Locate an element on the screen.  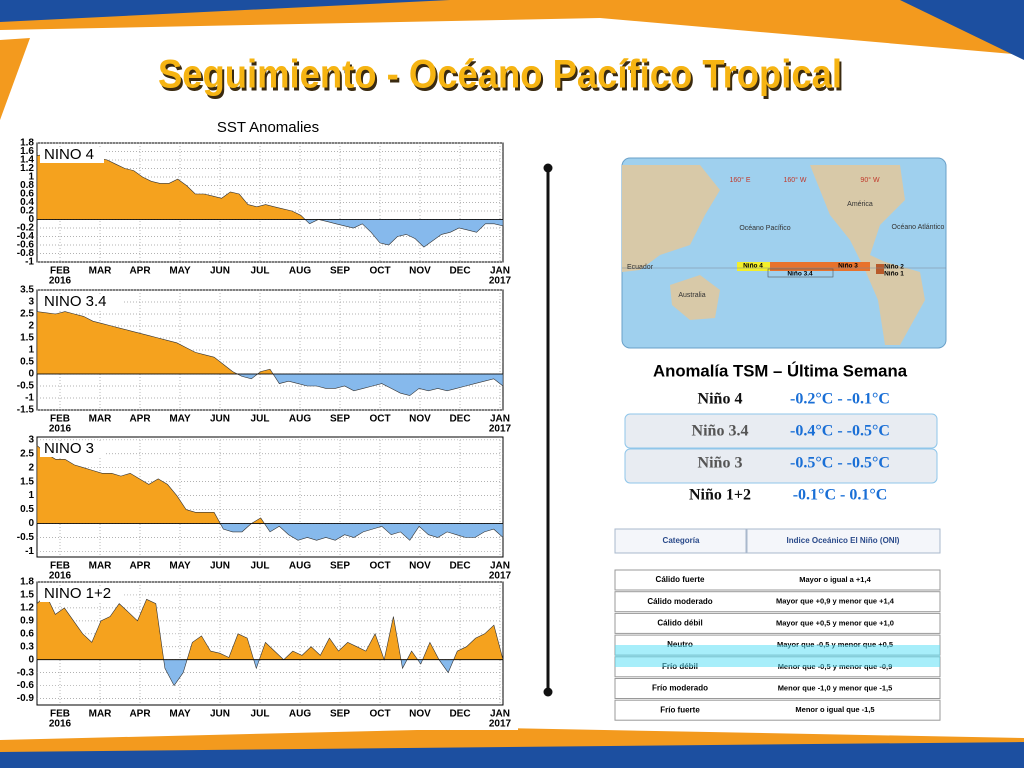
y-tick-label: -0.6 is located at coordinates (26, 245).